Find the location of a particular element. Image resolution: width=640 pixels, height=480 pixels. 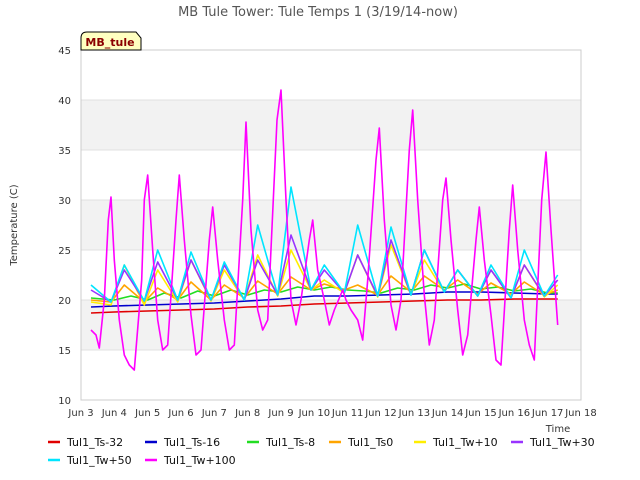

y-tick-label: 20 is located at coordinates (64, 301).